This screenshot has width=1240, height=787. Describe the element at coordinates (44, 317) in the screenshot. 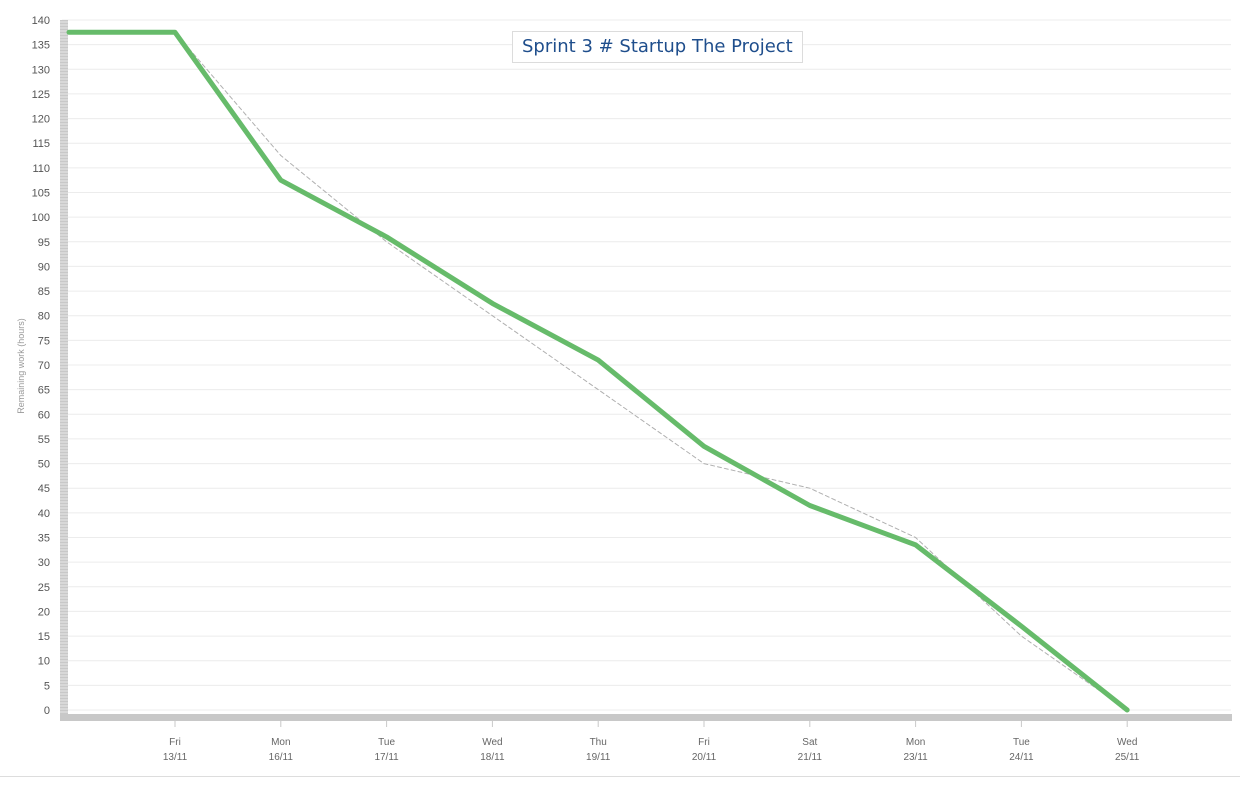

I see `y-tick-label: 80` at that location.